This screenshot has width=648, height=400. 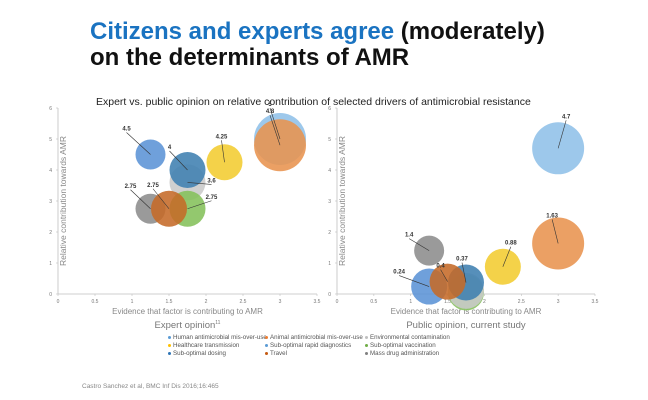 I want to click on title-rest: (moderately), so click(x=469, y=31).